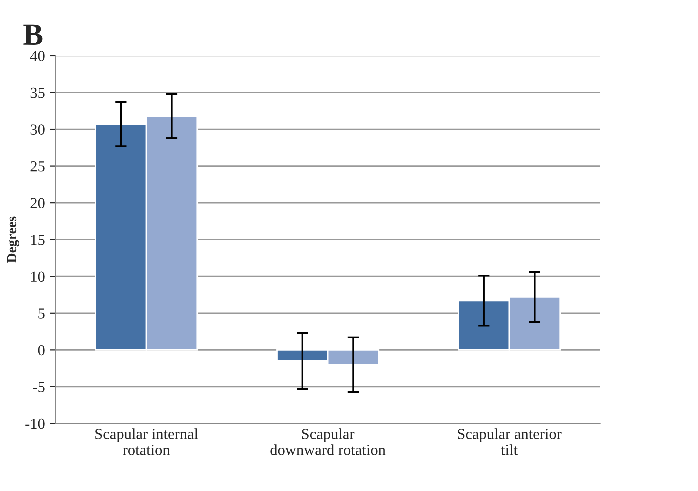 This screenshot has height=491, width=698. I want to click on y-tick-label: -10, so click(35, 424).